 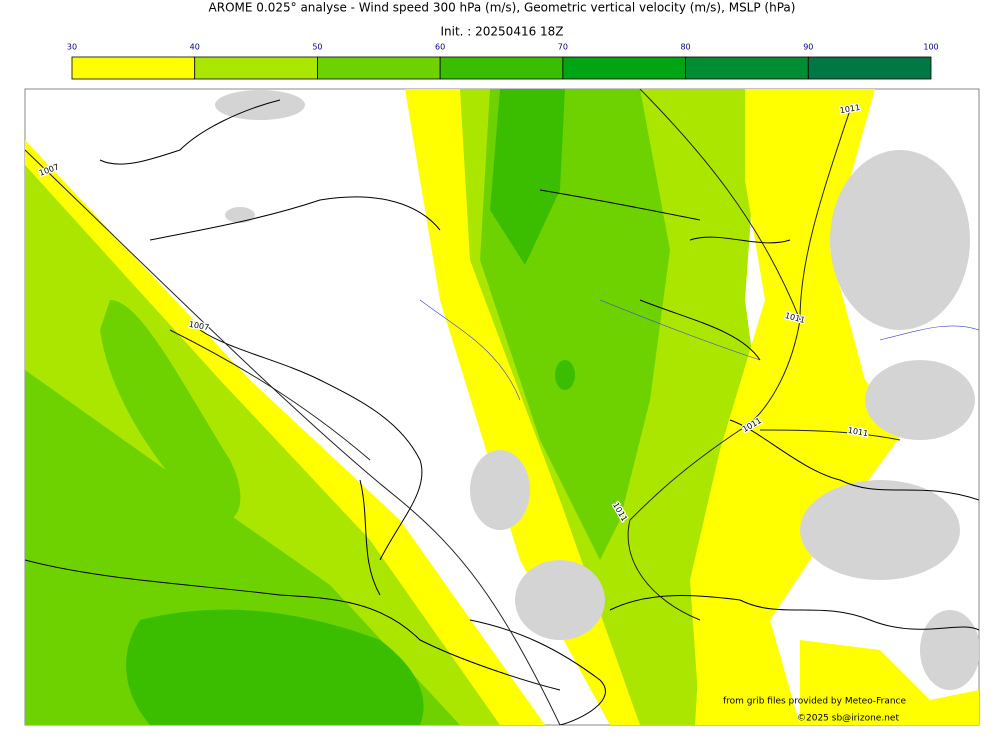 What do you see at coordinates (72, 47) in the screenshot?
I see `colorbar-tick-label: 30` at bounding box center [72, 47].